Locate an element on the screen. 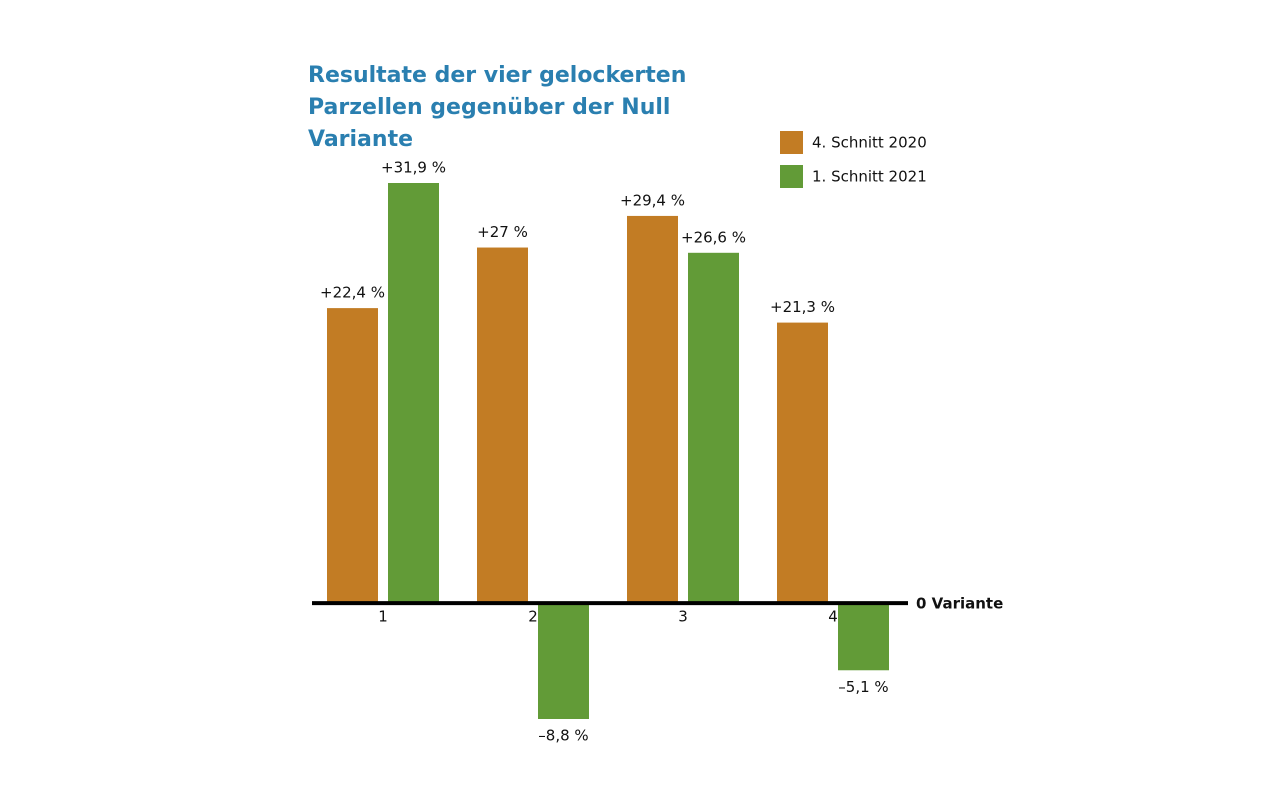 The width and height of the screenshot is (1280, 801). x-tick-label: 3 is located at coordinates (683, 617).